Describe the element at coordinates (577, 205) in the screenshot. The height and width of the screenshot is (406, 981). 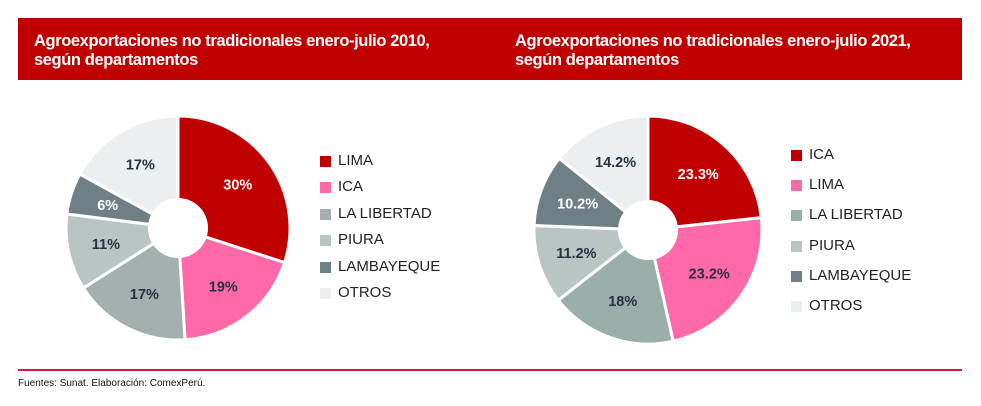
I see `slice-label: 10.2%` at that location.